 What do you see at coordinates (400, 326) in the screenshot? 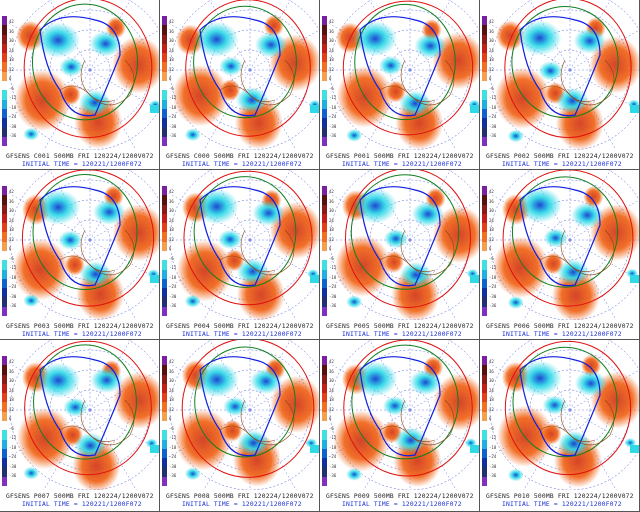
I see `member-label: GFSENS P005 500MB FRI 120224/1200V072` at bounding box center [400, 326].